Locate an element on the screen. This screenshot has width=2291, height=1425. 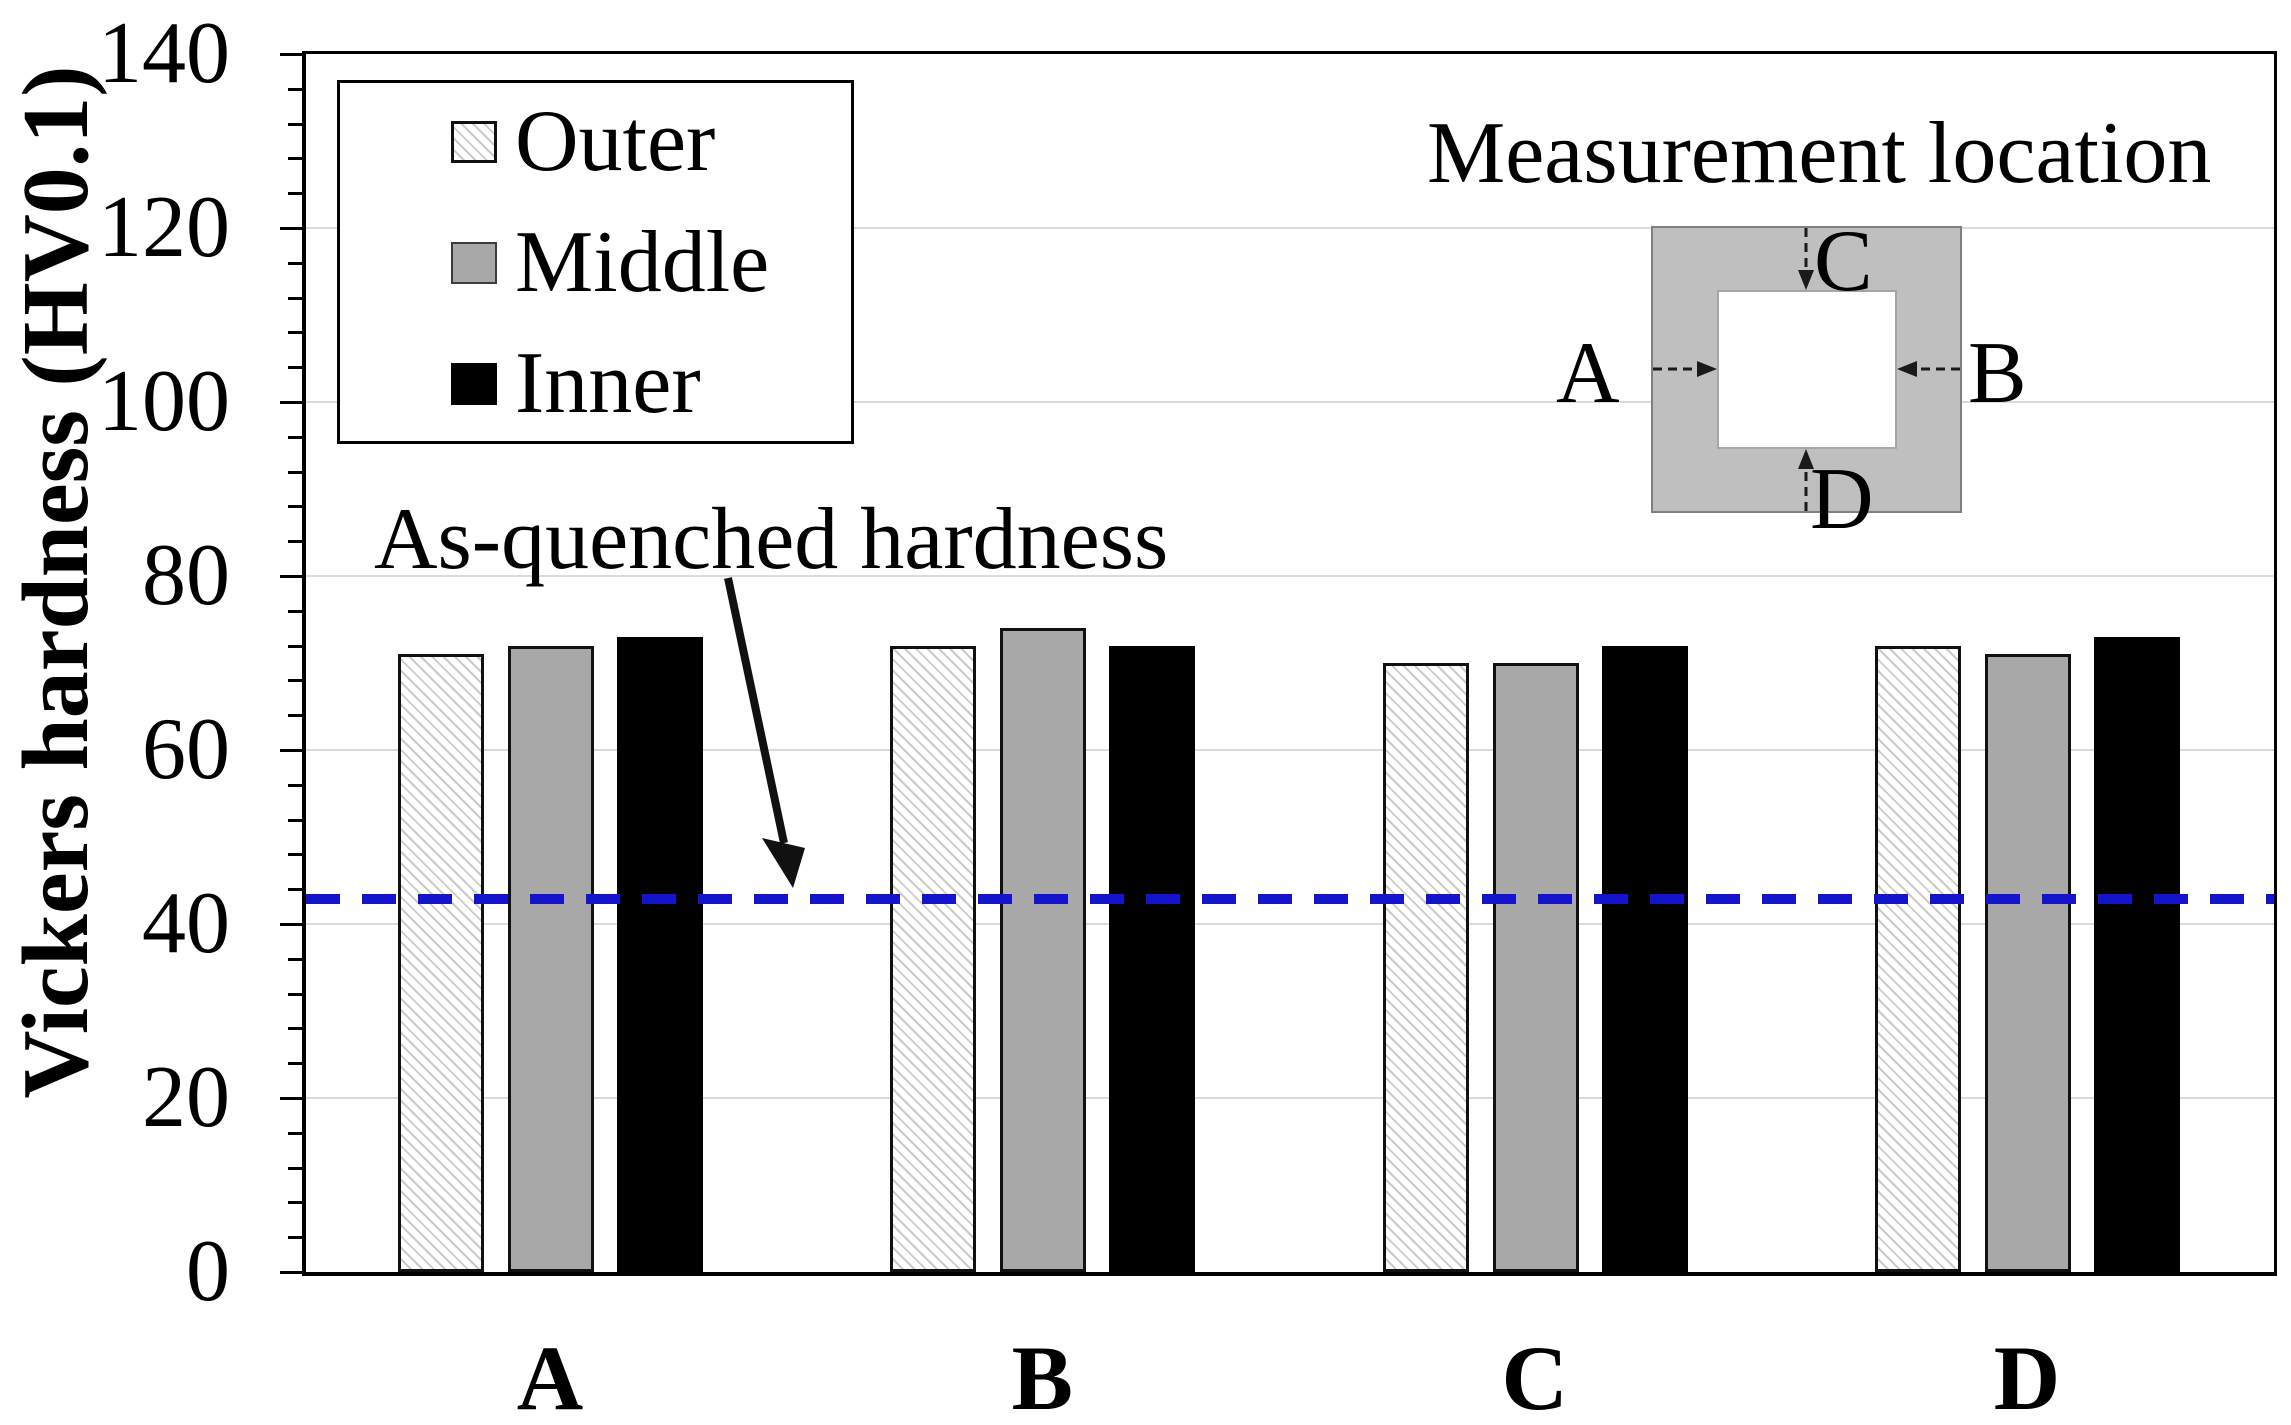
y-tick-label-20: 20 is located at coordinates (186, 1097).